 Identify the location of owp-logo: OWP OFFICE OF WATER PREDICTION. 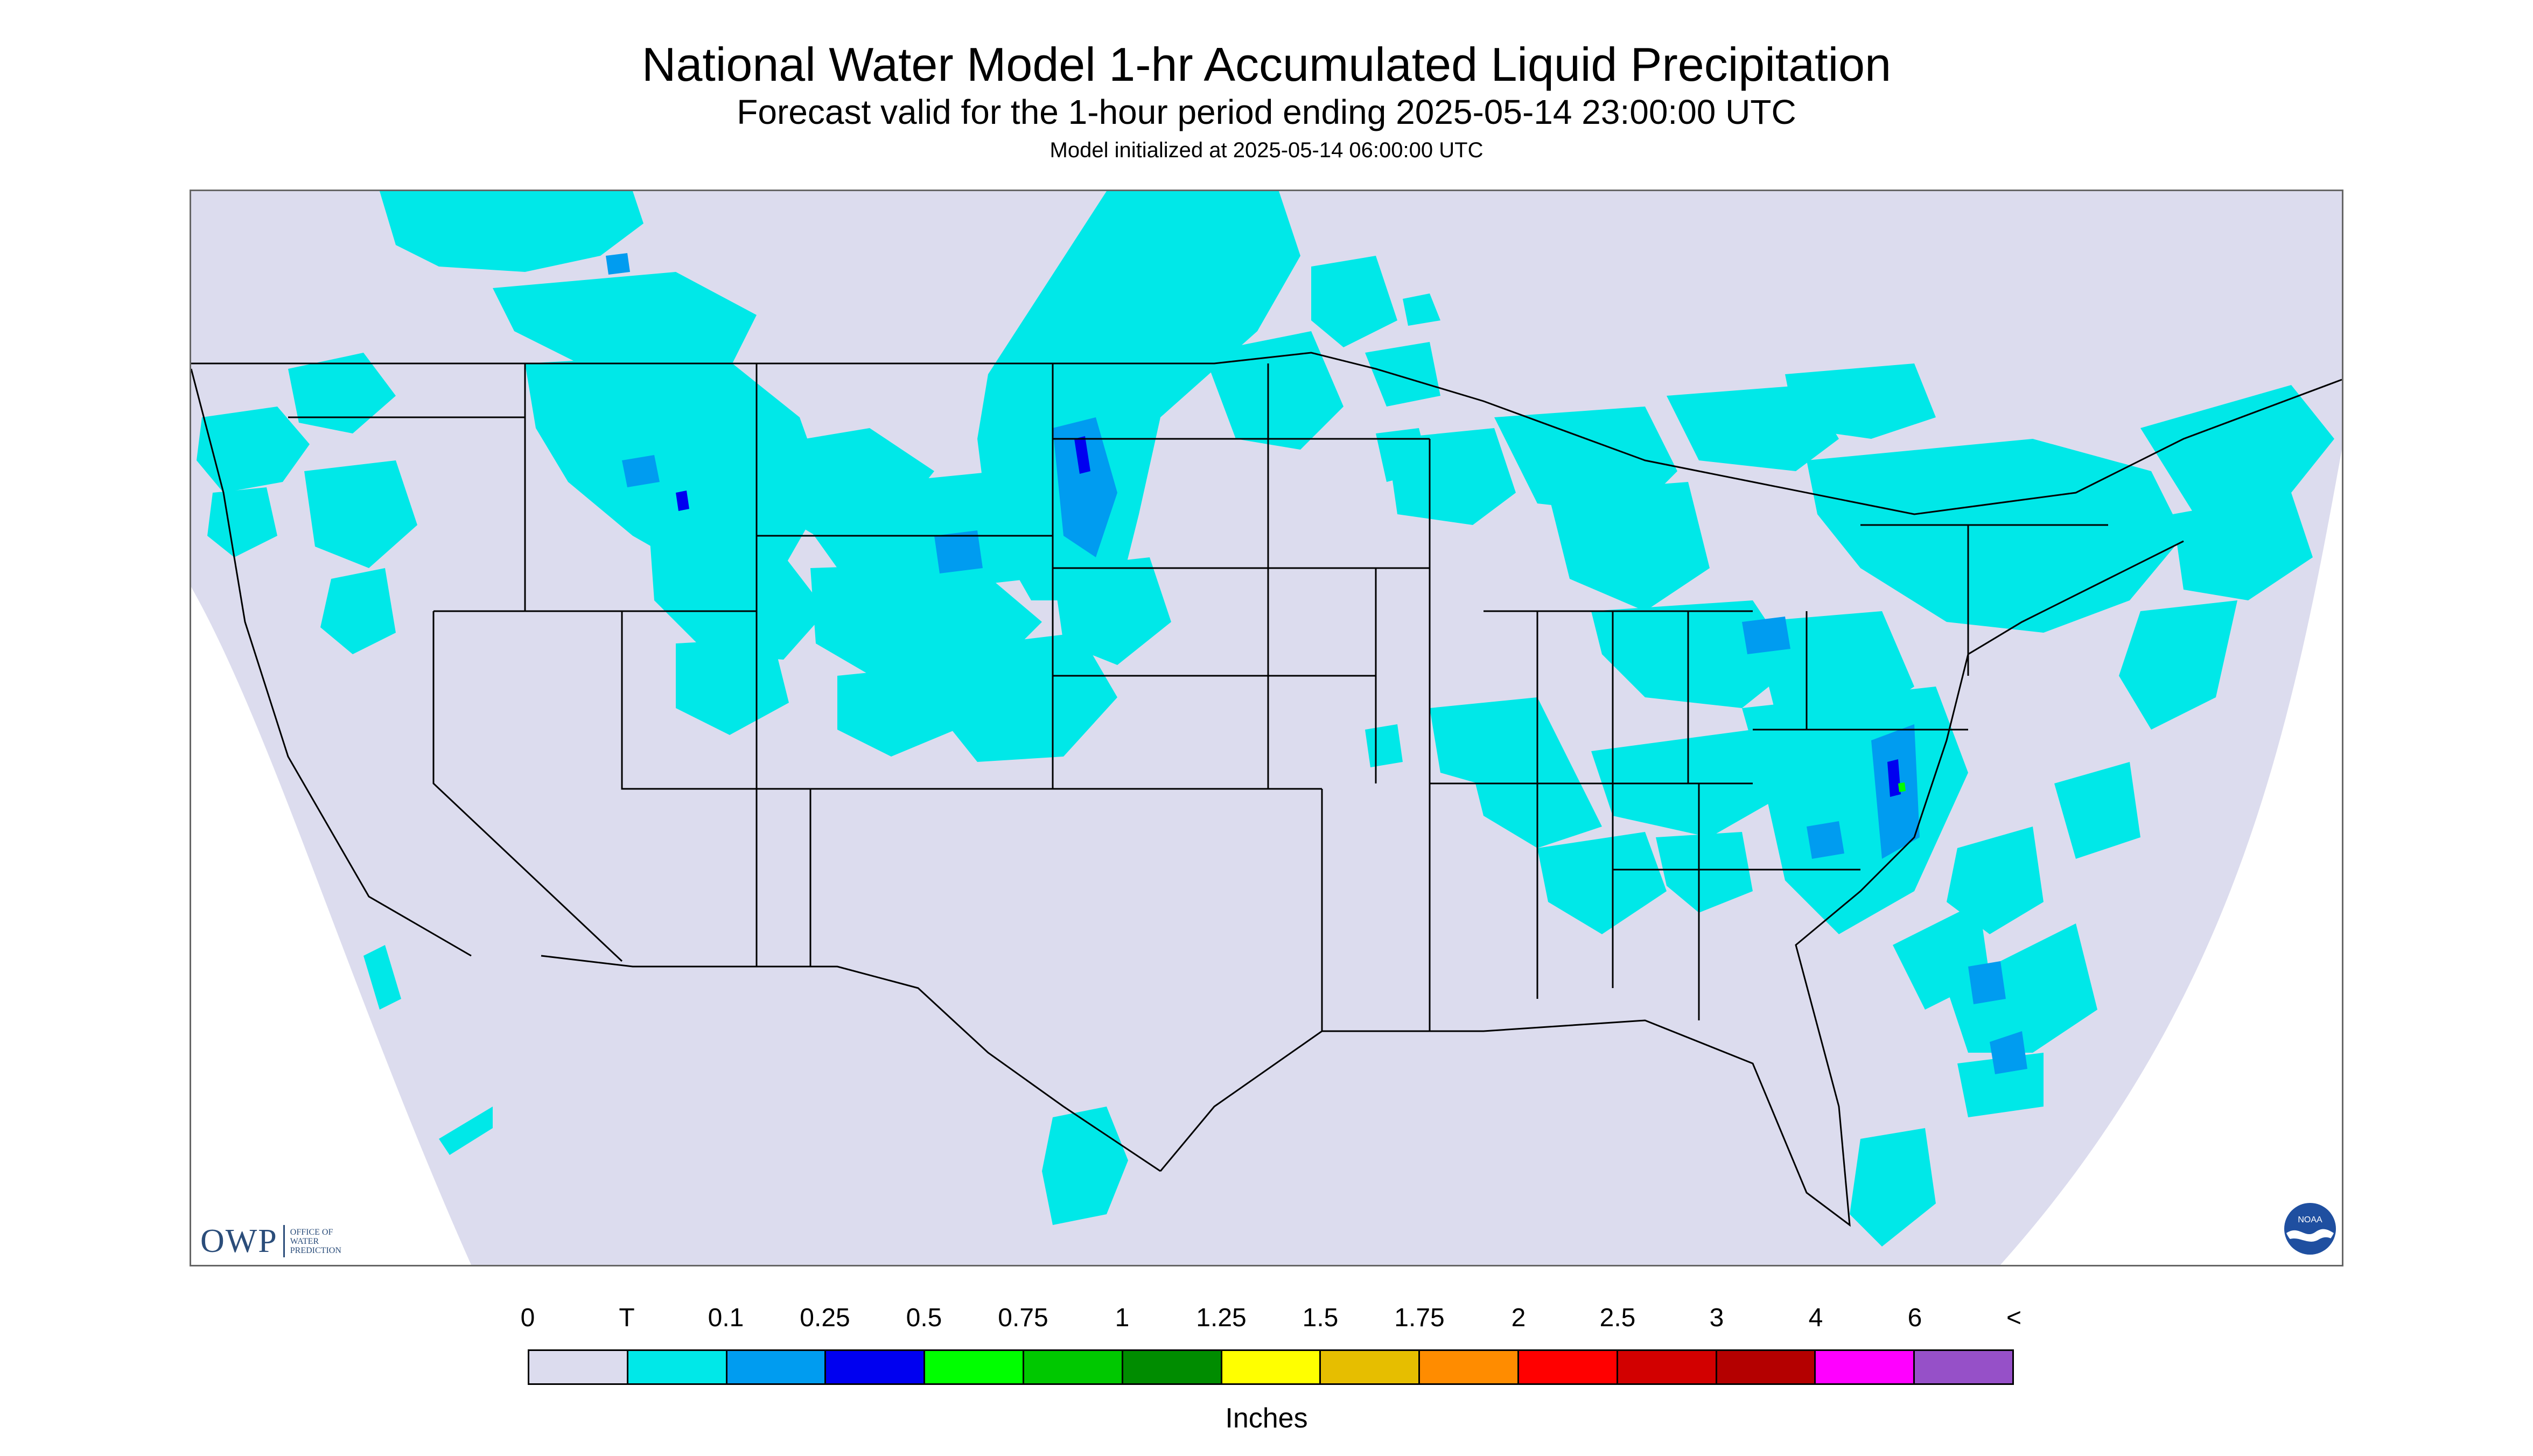
(270, 1241).